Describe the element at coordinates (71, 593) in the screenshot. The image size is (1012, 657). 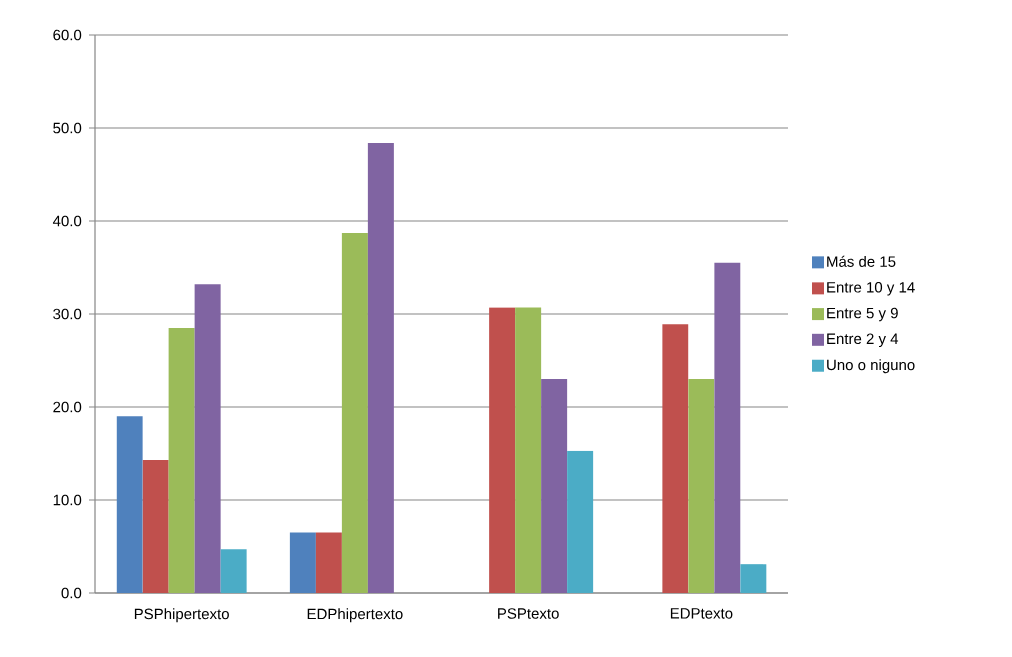
I see `y-tick-label: 0.0` at that location.